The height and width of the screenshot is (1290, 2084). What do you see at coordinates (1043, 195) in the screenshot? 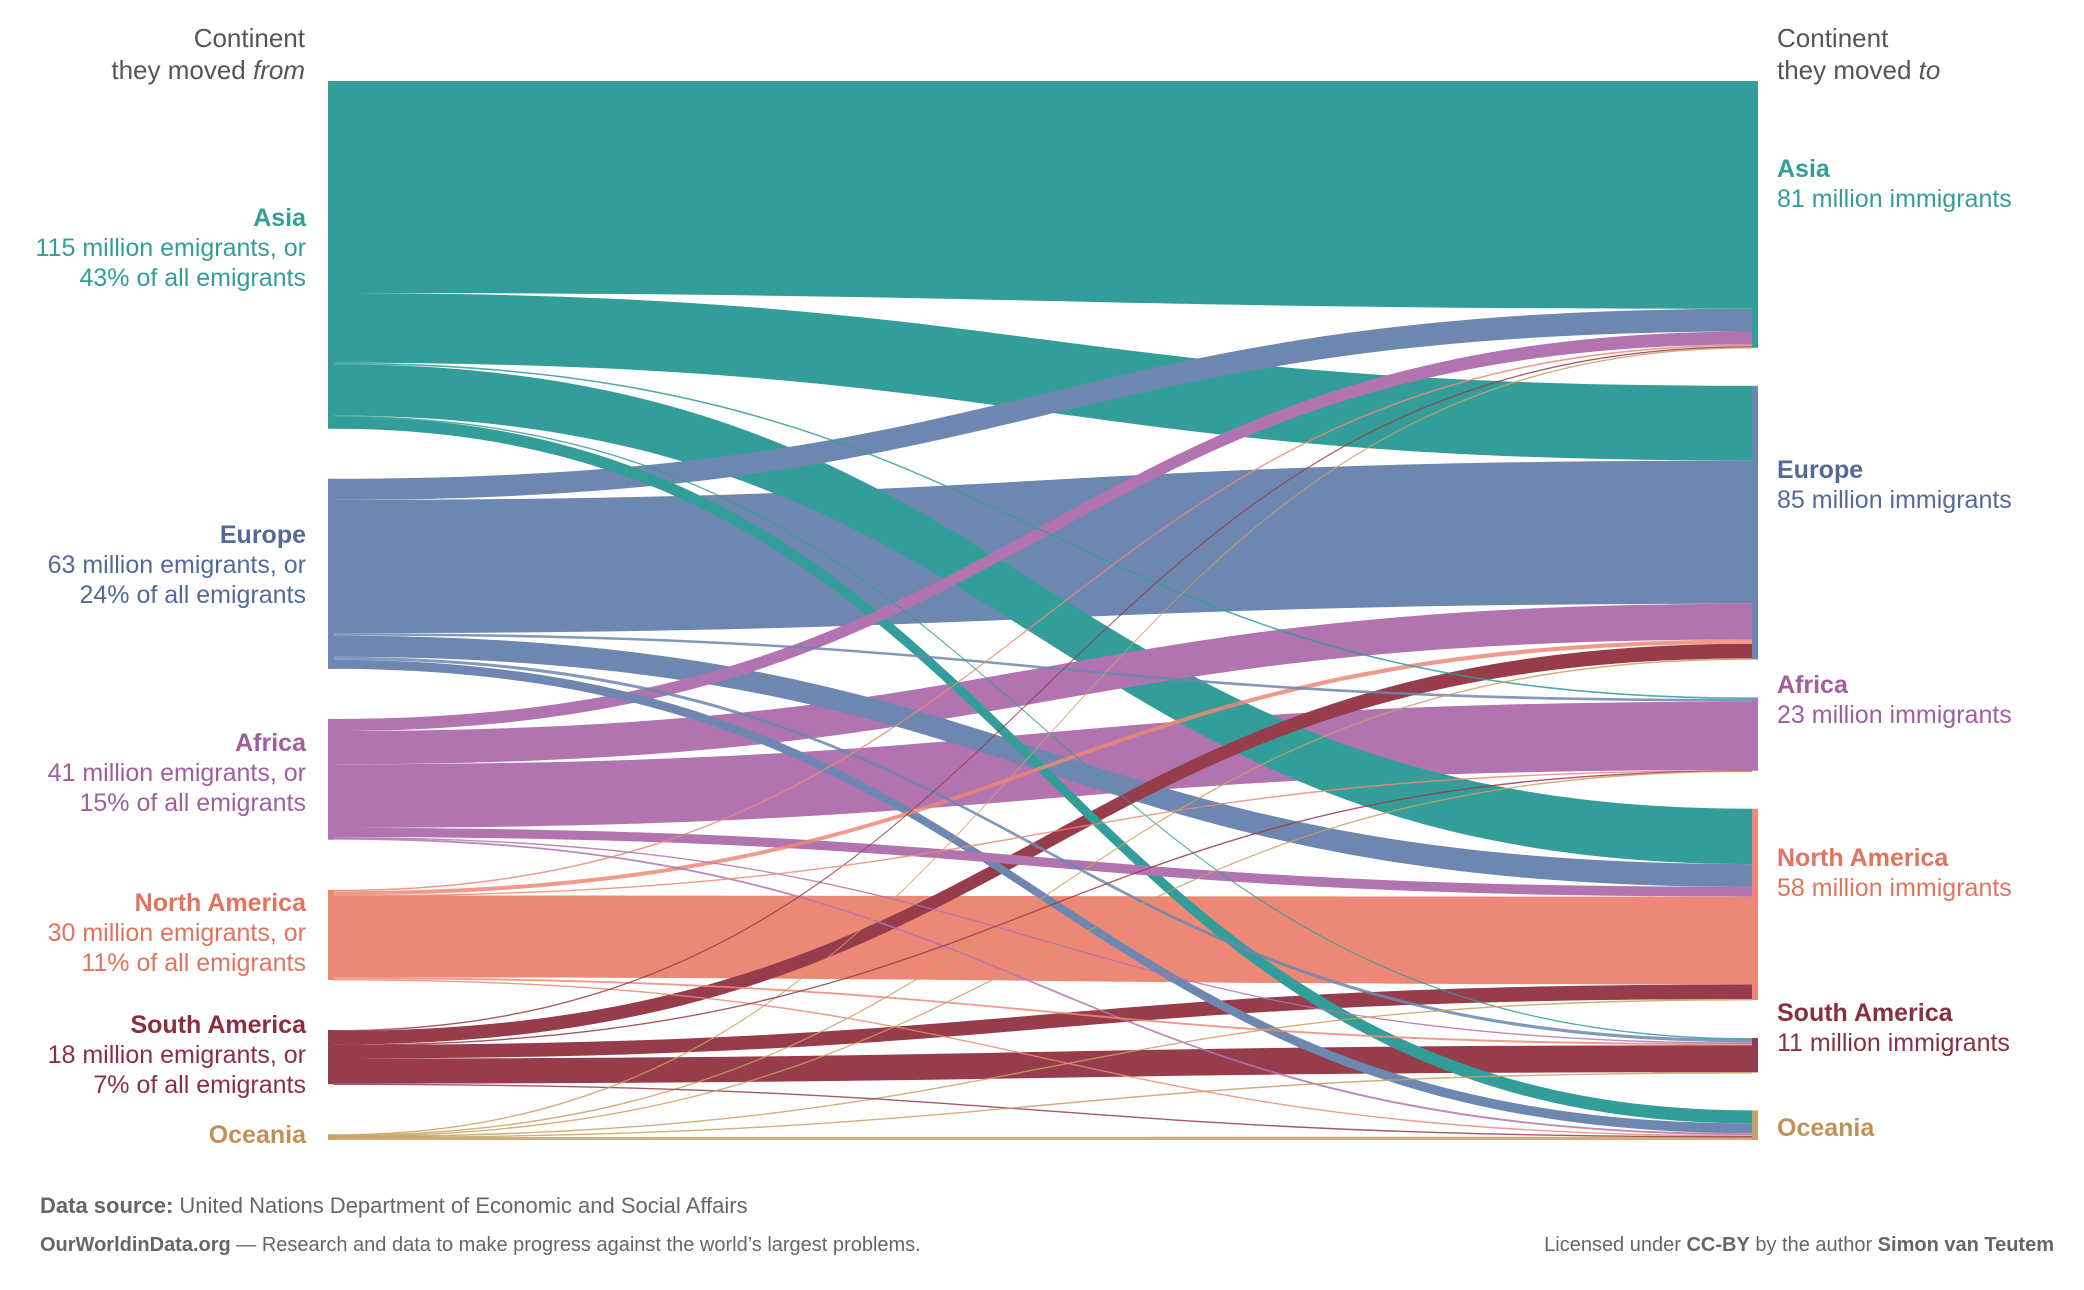
I see `flow-asia-to-asia` at bounding box center [1043, 195].